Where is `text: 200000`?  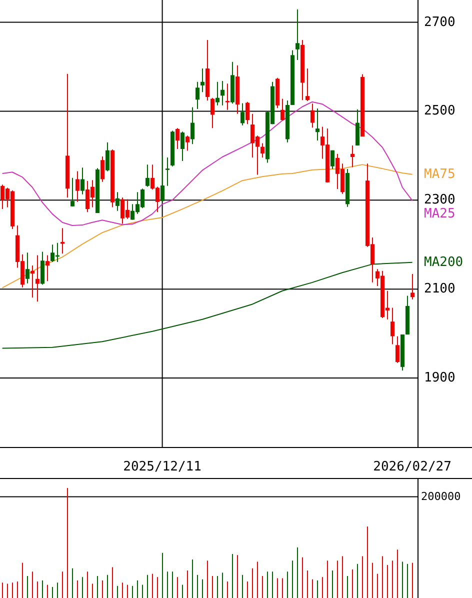
text: 200000 is located at coordinates (441, 496).